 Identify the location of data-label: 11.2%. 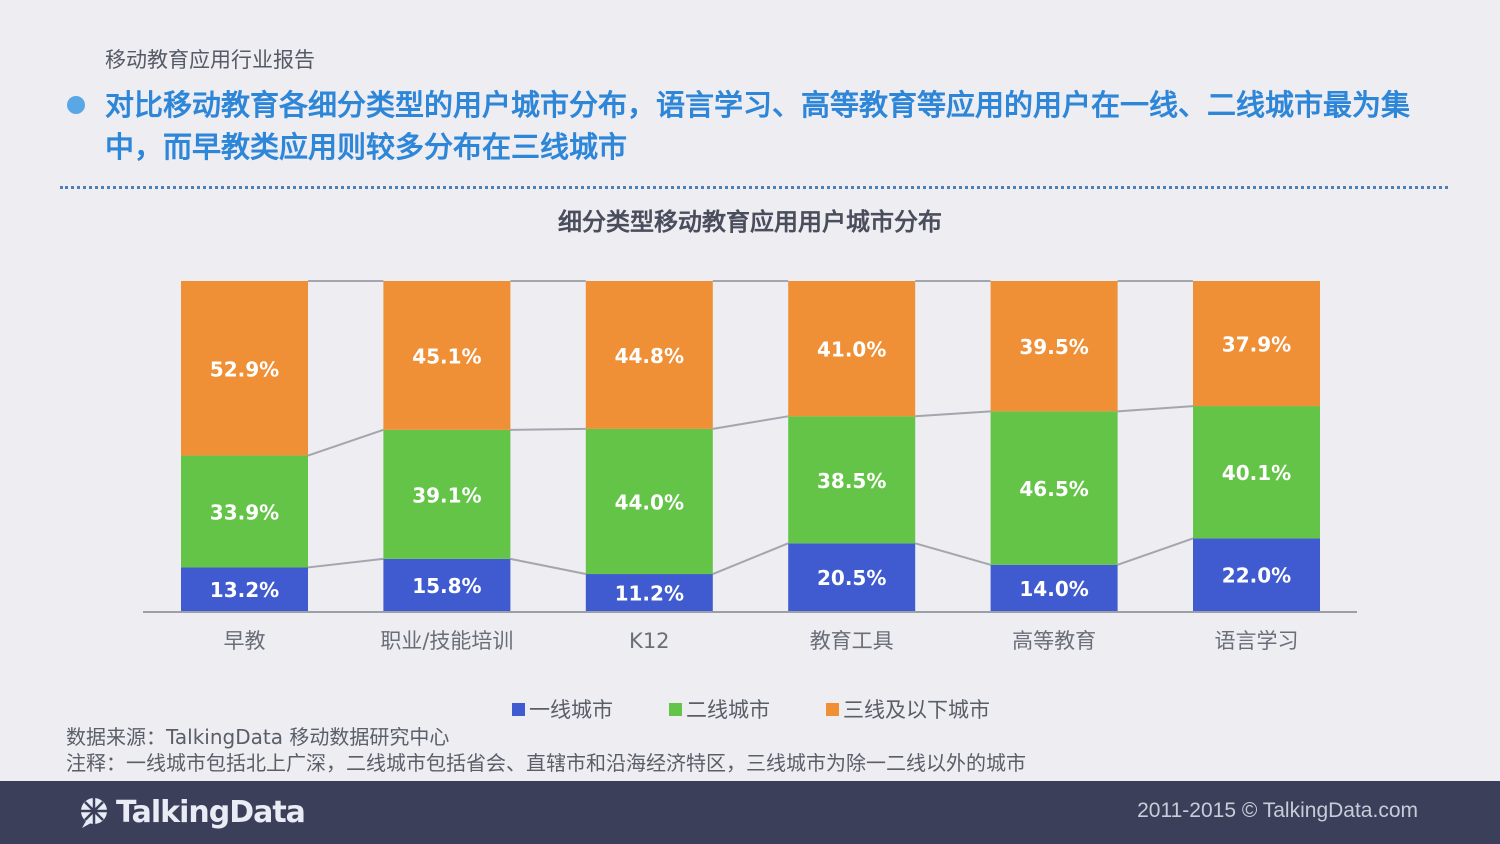
(649, 594).